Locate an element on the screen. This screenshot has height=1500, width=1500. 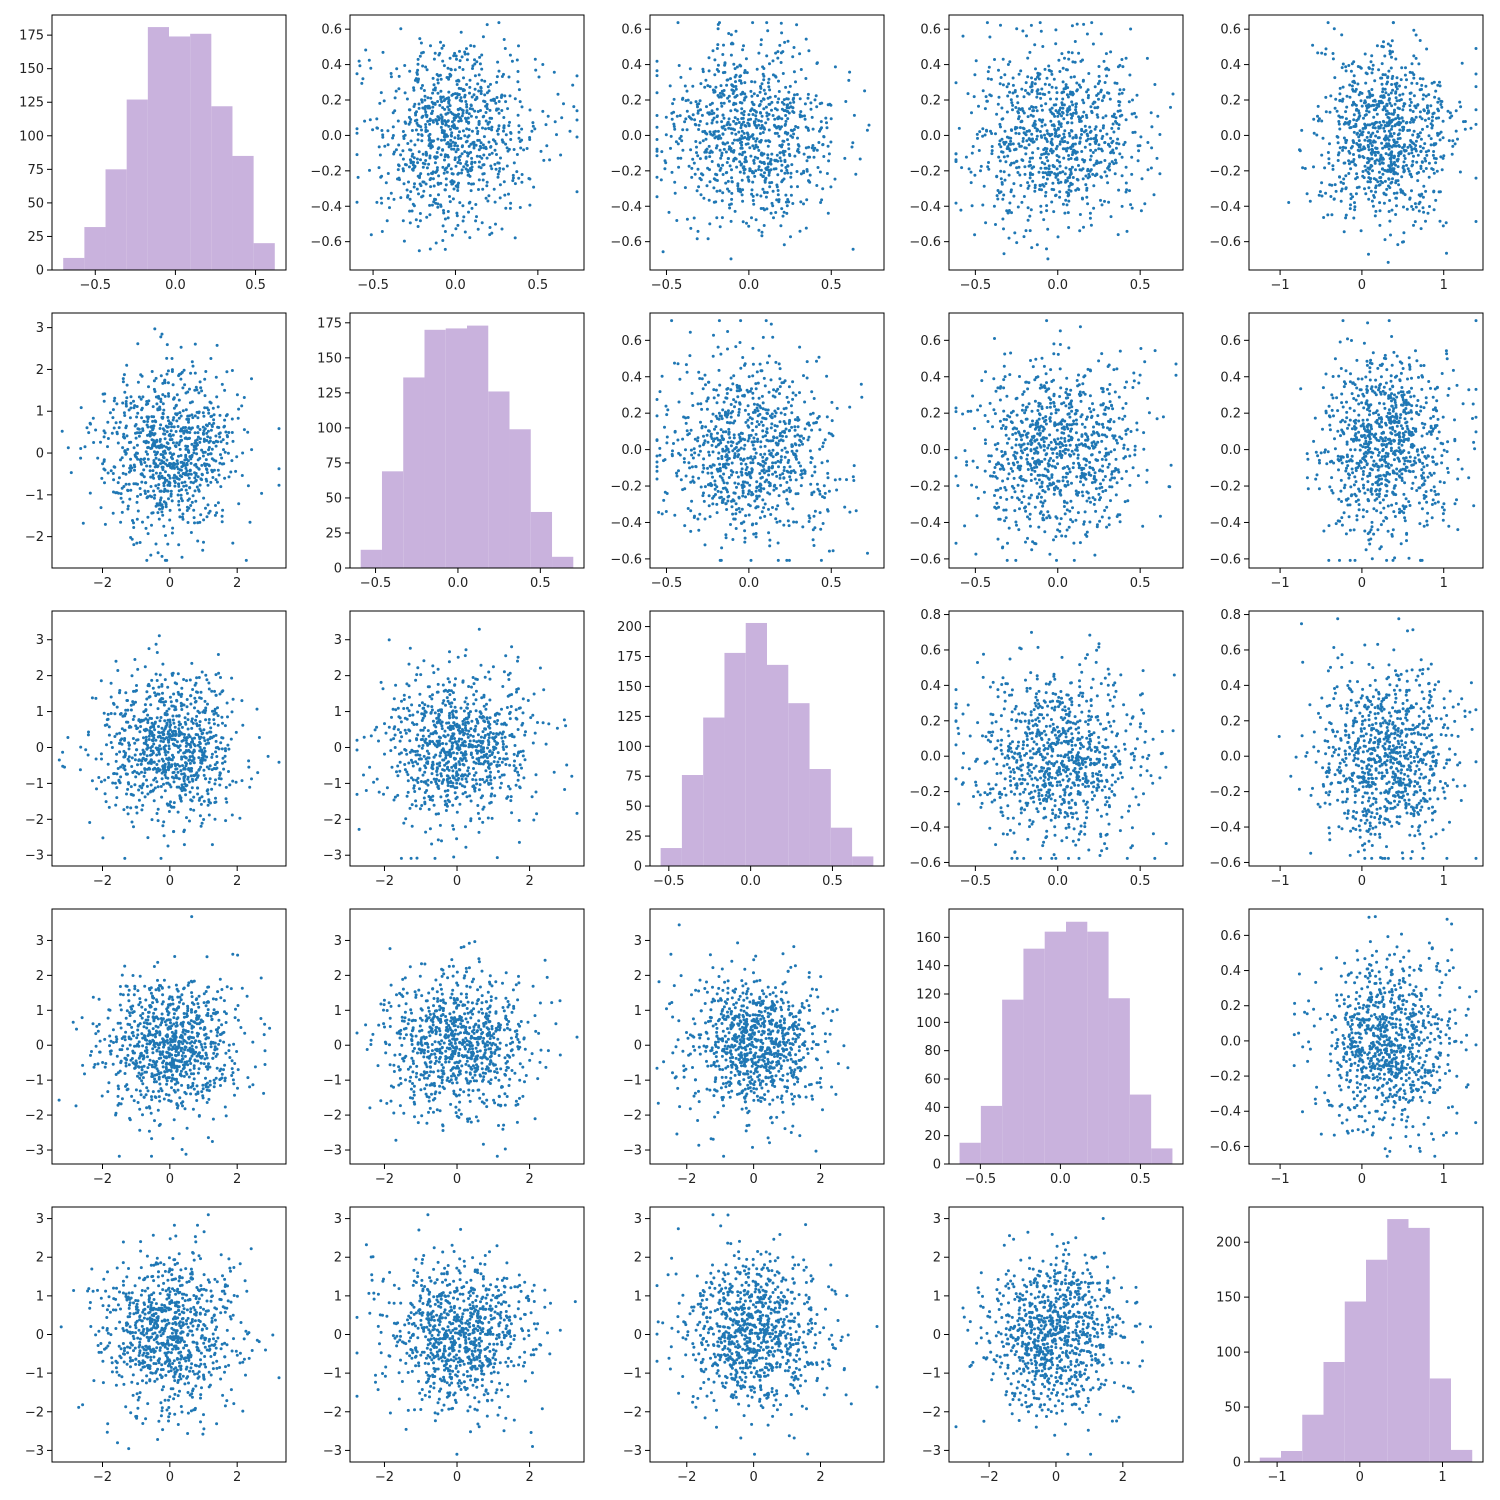
y-tick-label: 75 is located at coordinates (35, 170).